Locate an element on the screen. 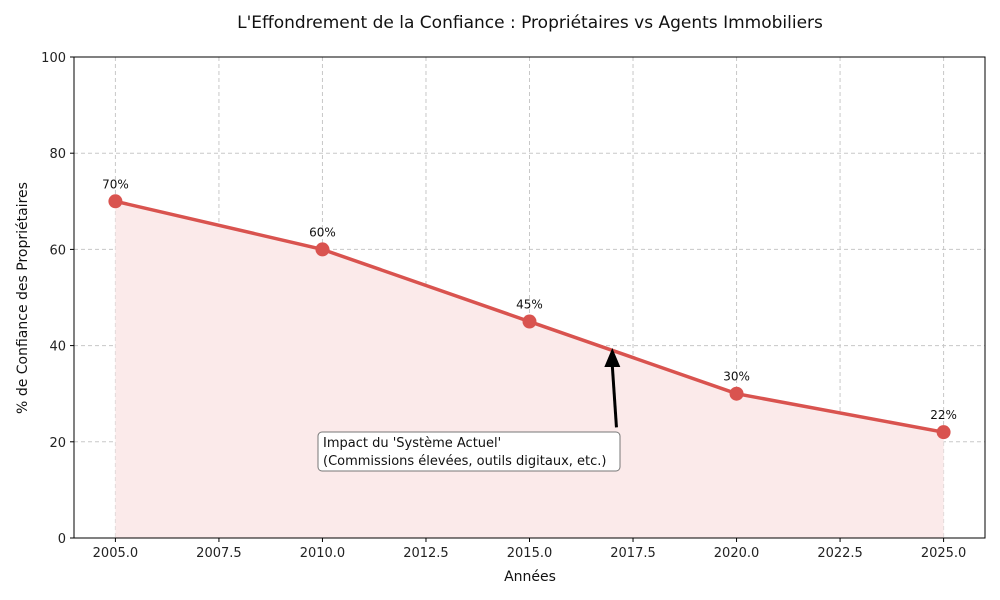 This screenshot has width=1000, height=600. x-tick-label: 2010.0 is located at coordinates (323, 553).